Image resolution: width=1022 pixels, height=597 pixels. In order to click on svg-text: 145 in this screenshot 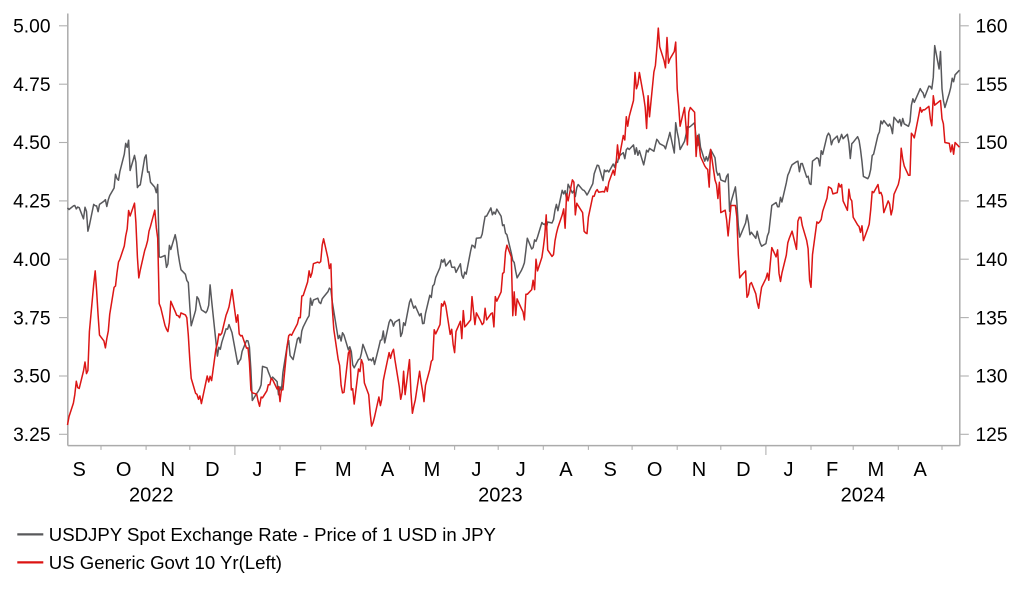, I will do `click(992, 202)`.